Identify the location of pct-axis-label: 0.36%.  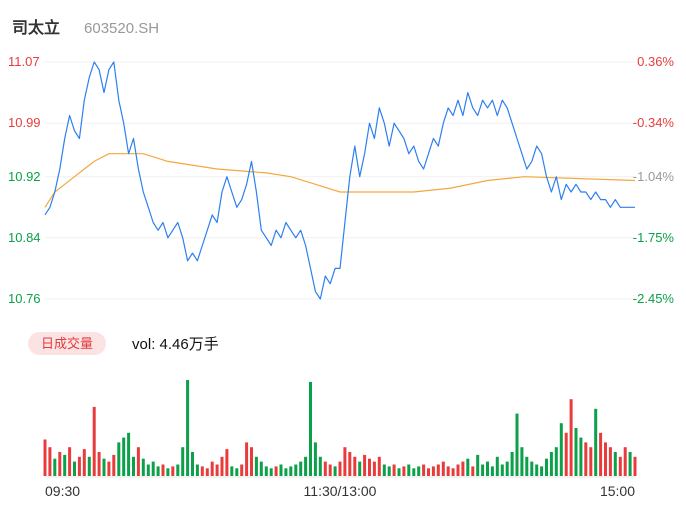
(655, 61).